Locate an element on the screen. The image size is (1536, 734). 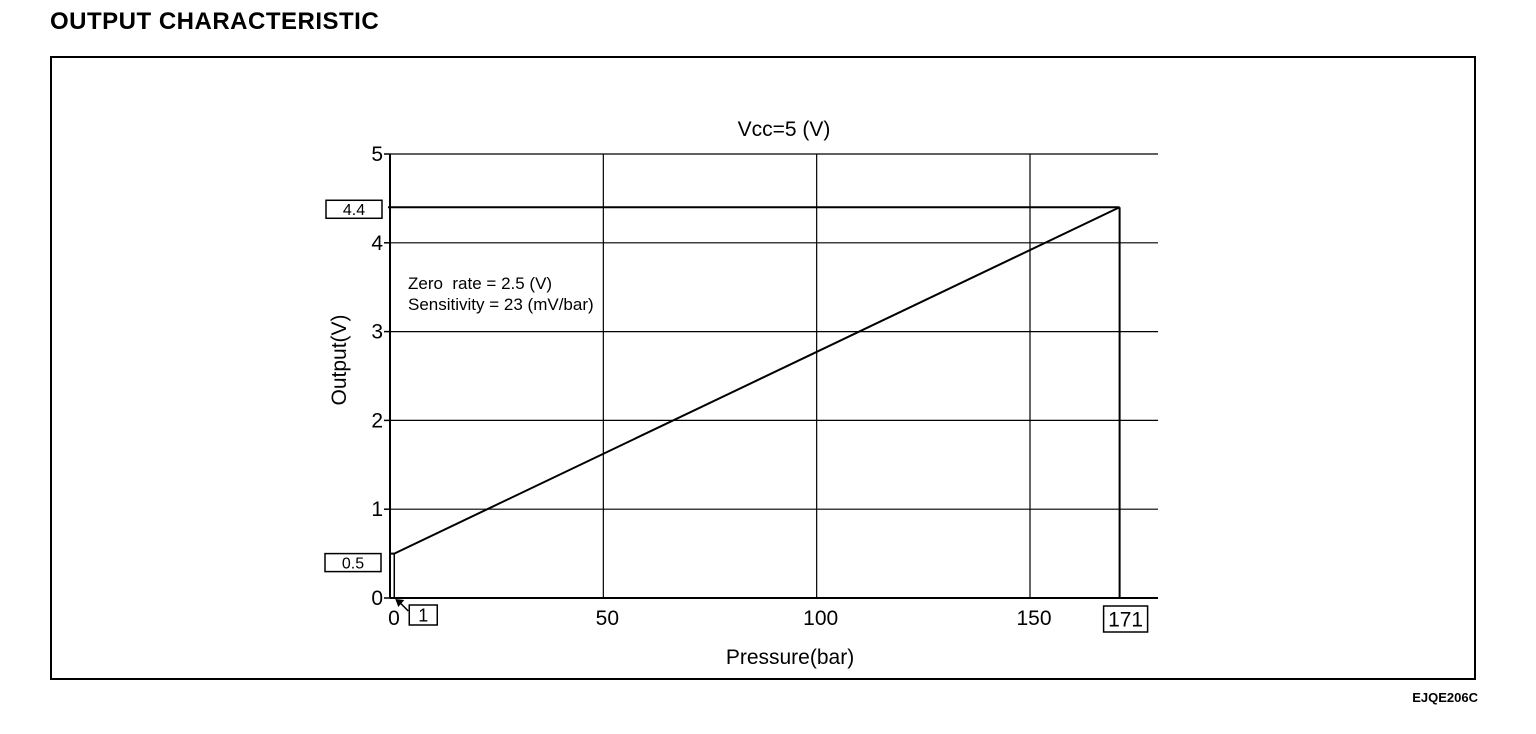
y-tick-label: 4 is located at coordinates (377, 243).